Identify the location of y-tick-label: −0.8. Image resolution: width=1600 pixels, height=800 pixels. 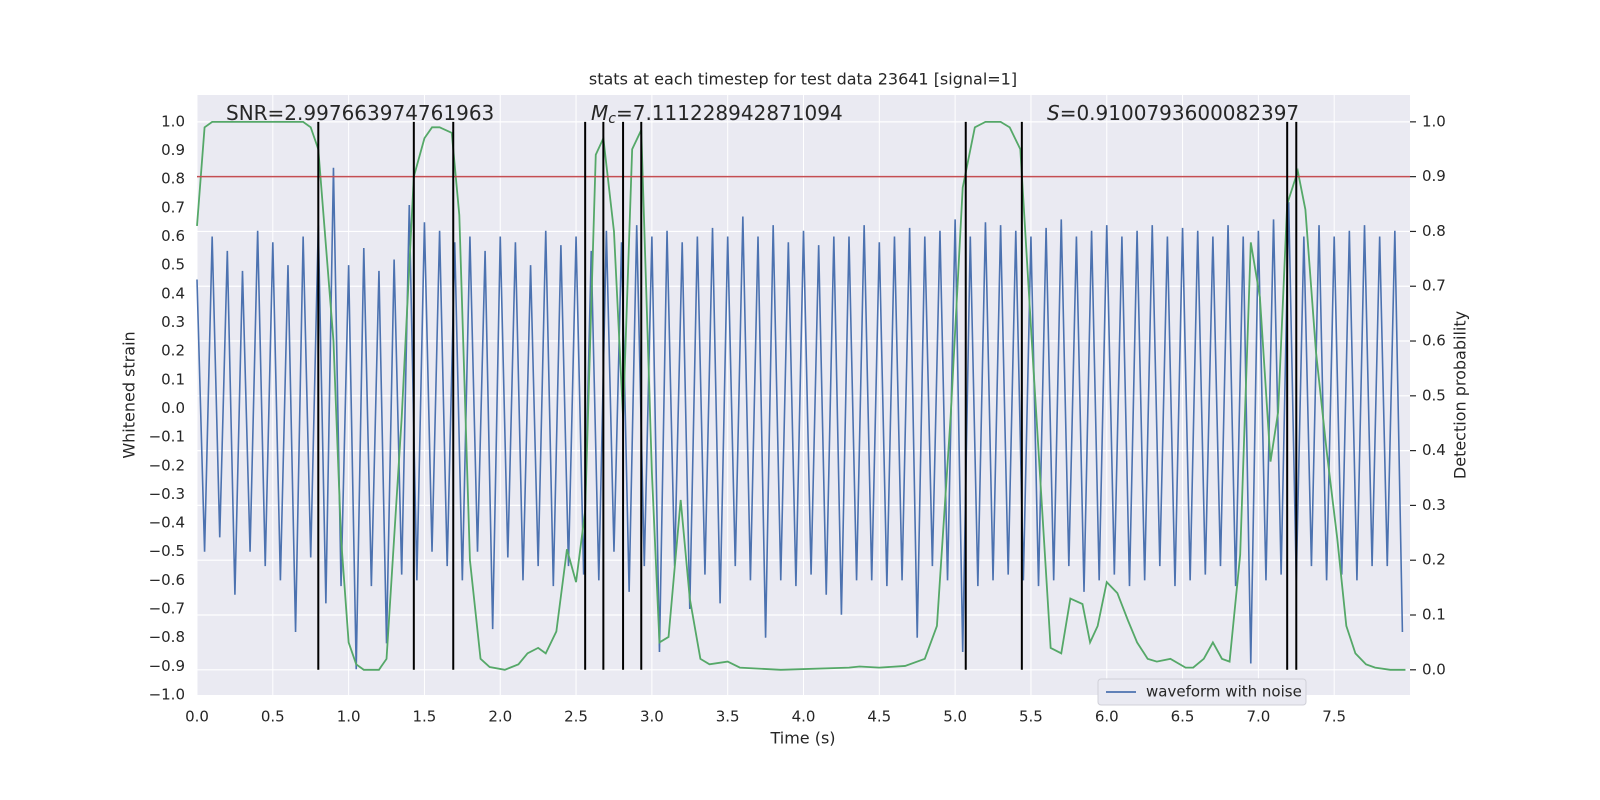
(167, 637).